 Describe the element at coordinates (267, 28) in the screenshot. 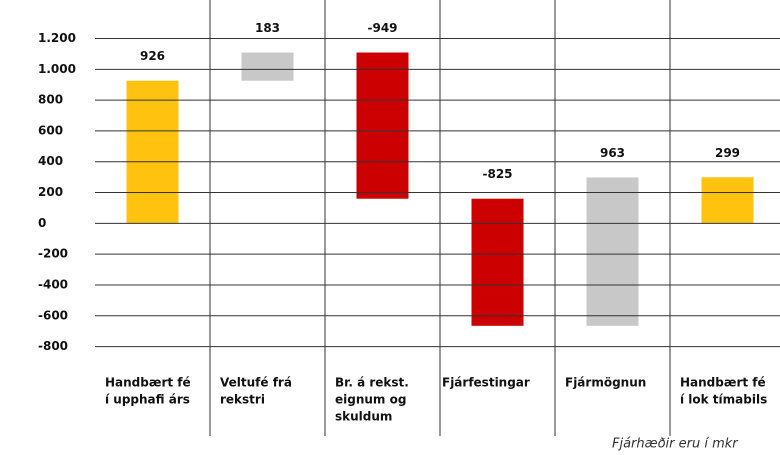

I see `value-label: 183` at that location.